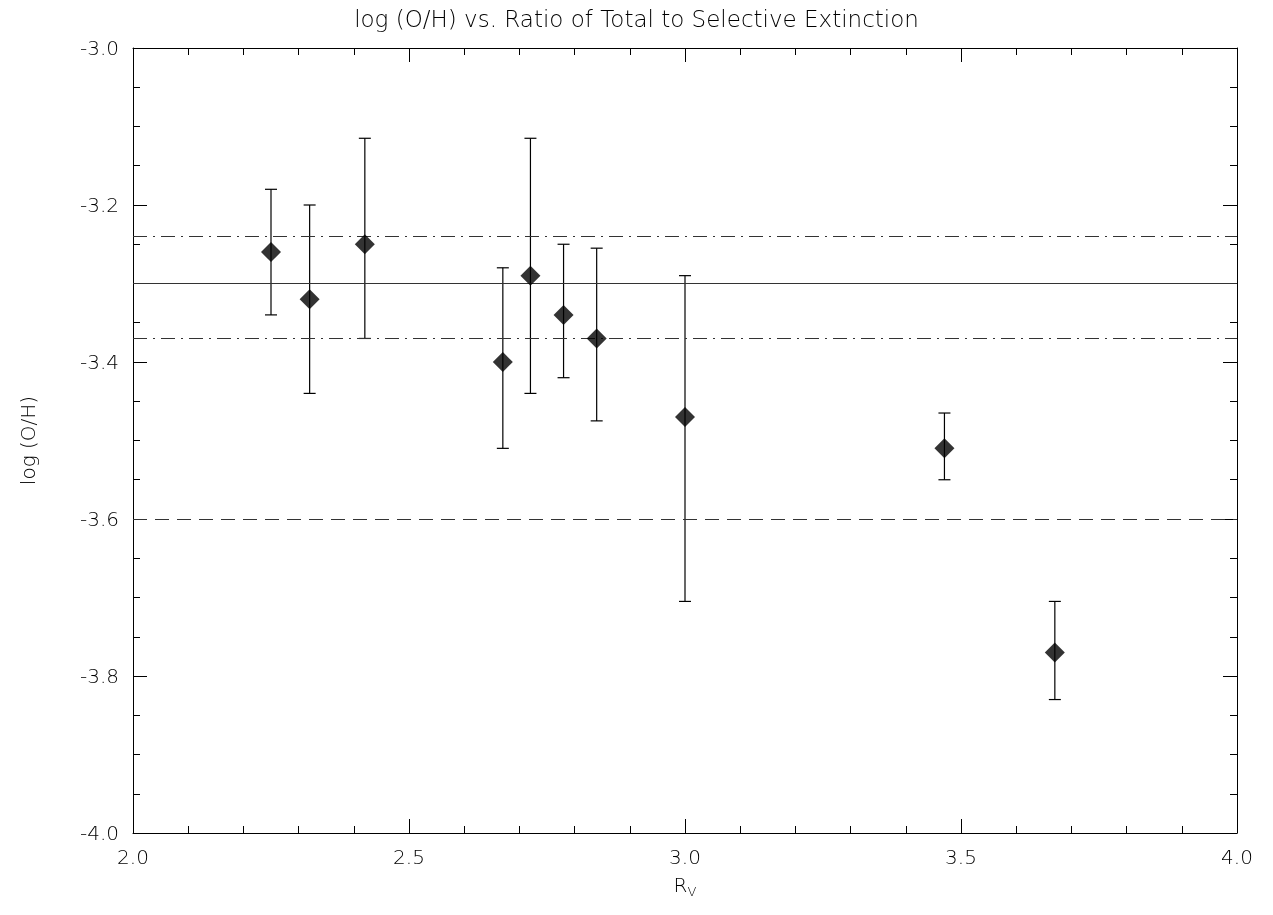 The image size is (1273, 915). Describe the element at coordinates (99, 519) in the screenshot. I see `y-tick-label: -3.6` at that location.